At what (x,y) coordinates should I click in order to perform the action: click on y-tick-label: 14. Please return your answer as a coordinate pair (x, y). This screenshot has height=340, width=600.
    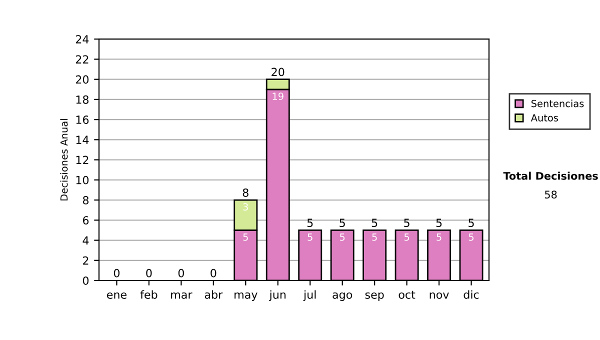
    Looking at the image, I should click on (82, 140).